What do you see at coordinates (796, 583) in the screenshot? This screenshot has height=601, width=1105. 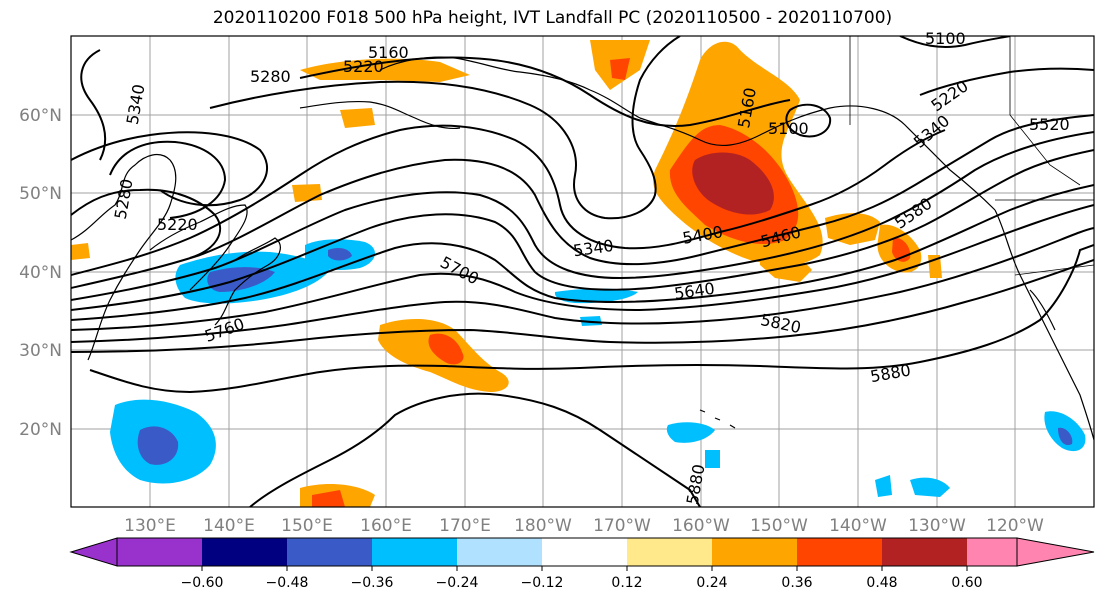 I see `colorbar-tick-label: 0.36` at bounding box center [796, 583].